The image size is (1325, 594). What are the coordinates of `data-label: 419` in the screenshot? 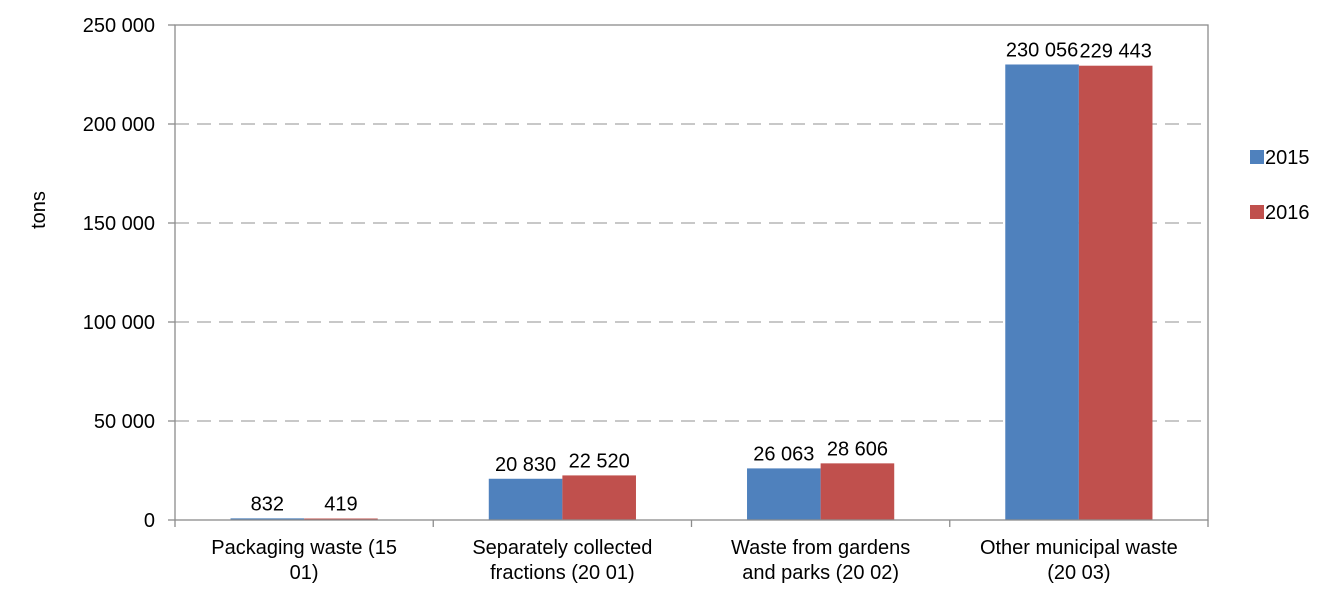 It's located at (340, 505).